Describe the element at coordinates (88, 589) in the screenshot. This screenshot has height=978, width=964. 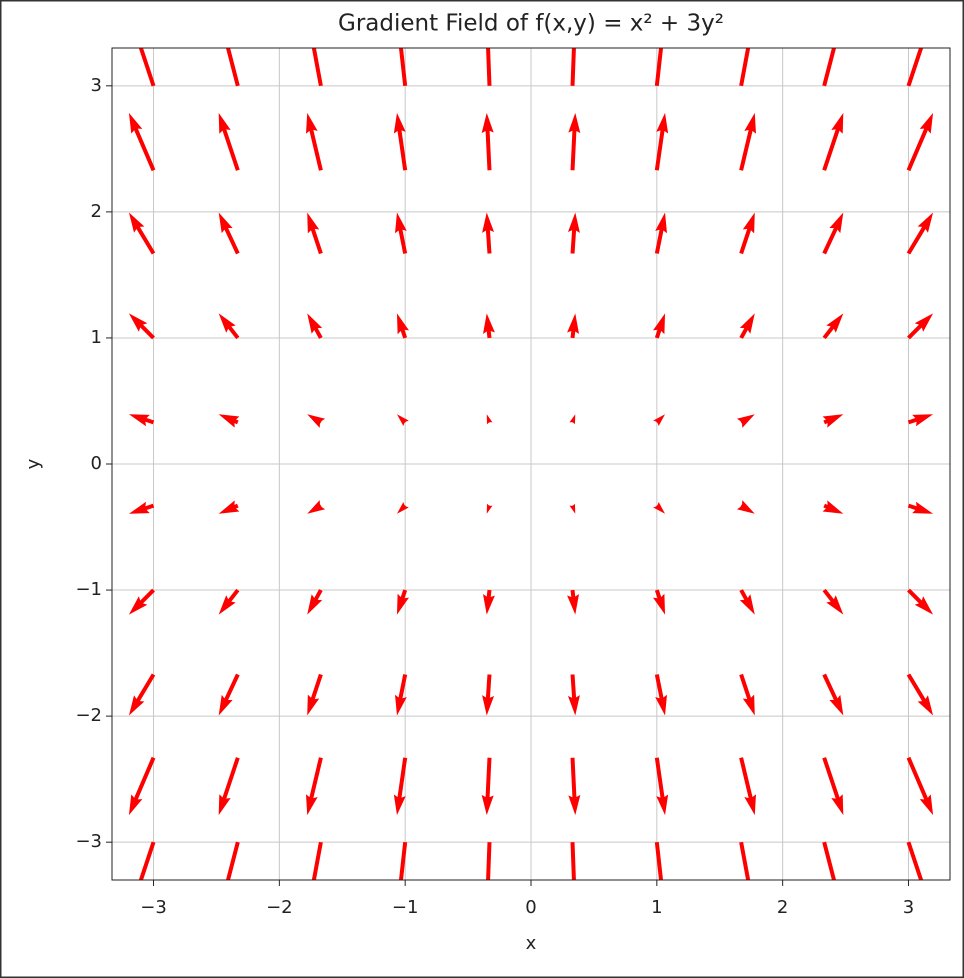
I see `y-tick-label: −1` at that location.